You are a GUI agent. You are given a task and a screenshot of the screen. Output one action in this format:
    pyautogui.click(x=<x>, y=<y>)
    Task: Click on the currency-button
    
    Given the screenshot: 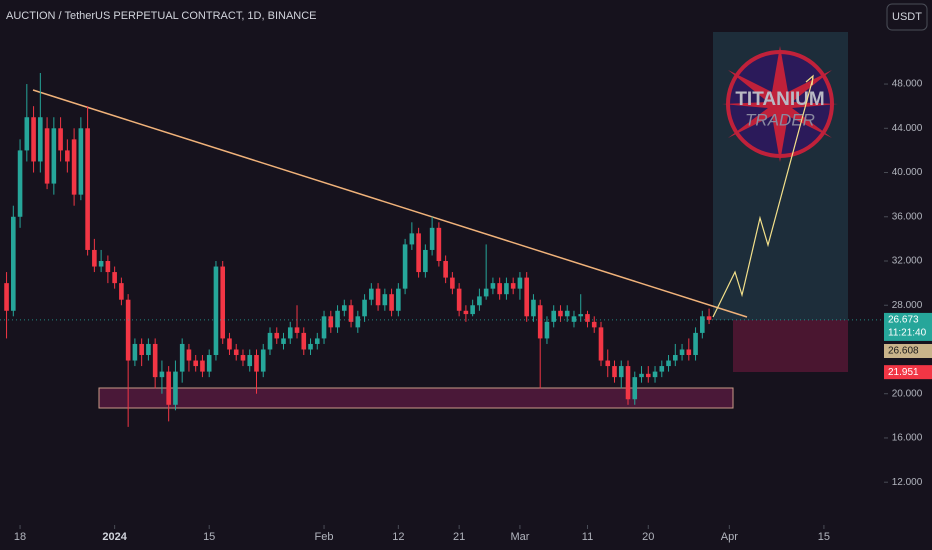 What is the action you would take?
    pyautogui.click(x=907, y=17)
    